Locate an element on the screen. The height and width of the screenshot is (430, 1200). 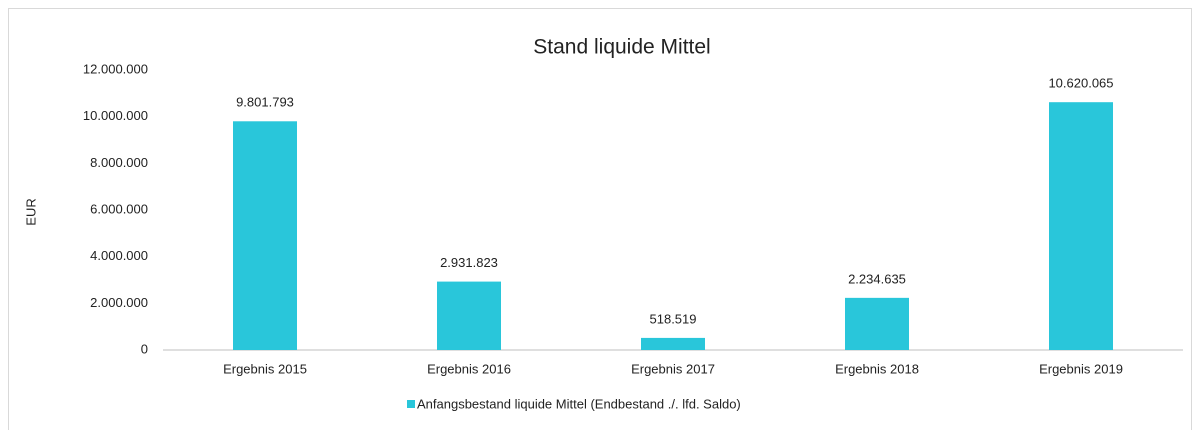
x-tick-label: Ergebnis 2015 is located at coordinates (265, 368).